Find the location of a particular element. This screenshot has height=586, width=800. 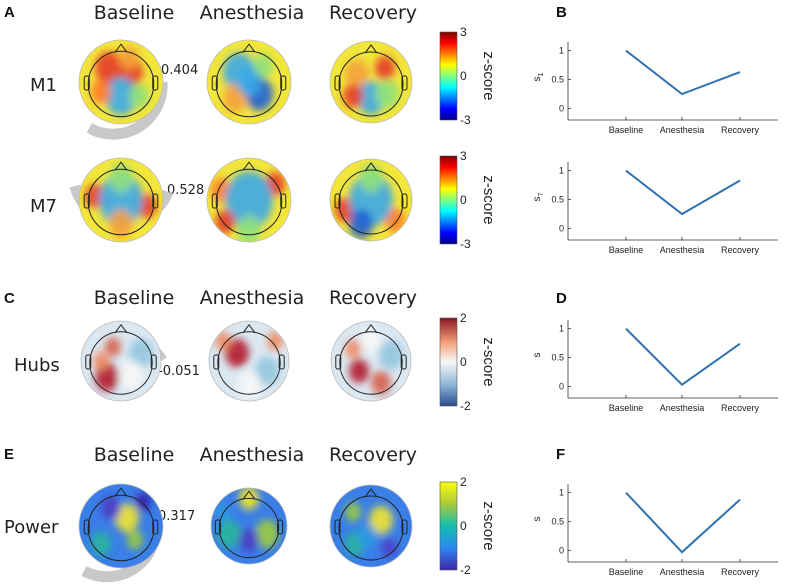

correlation-value-hubs: -0.051 is located at coordinates (179, 371).